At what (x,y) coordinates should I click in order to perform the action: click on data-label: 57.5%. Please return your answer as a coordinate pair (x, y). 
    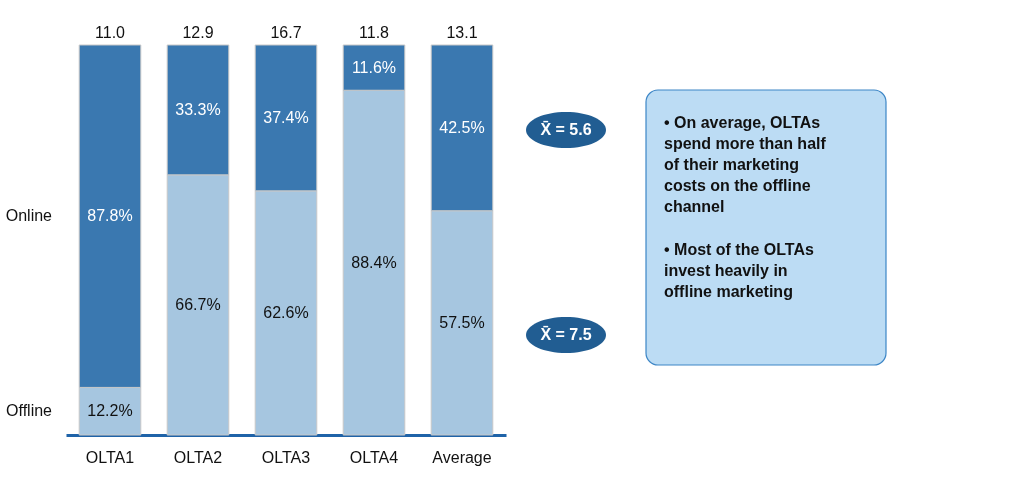
    Looking at the image, I should click on (462, 322).